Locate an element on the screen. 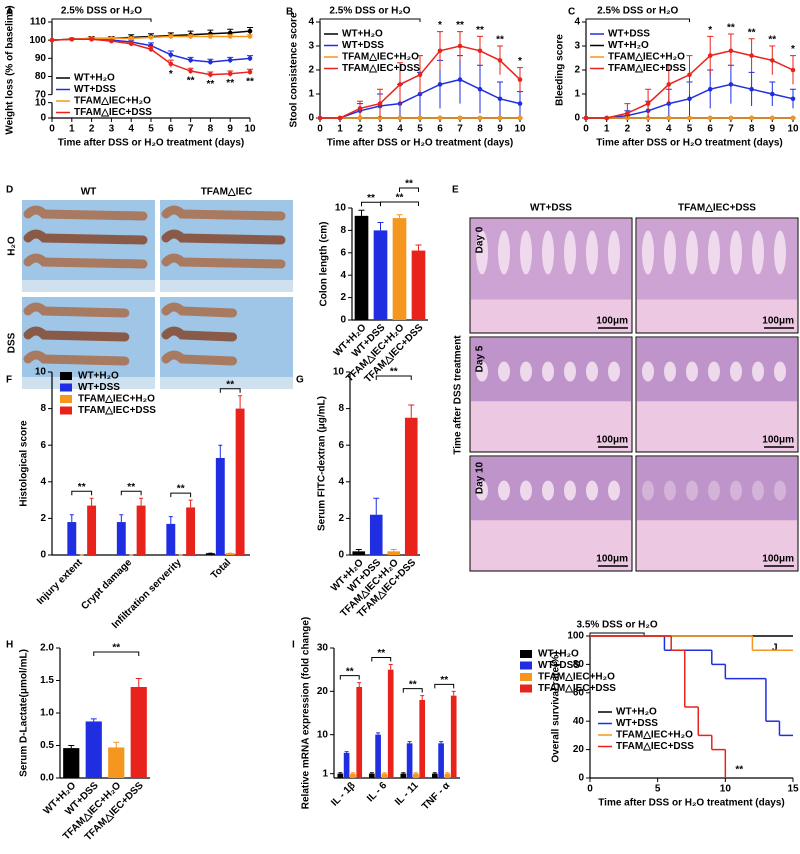  photo-row-label: Day 5 is located at coordinates (480, 358).